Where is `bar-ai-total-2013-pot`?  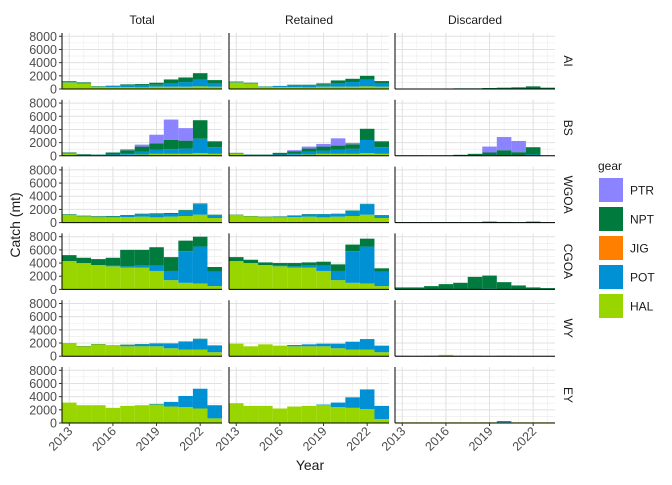
bar-ai-total-2013-pot is located at coordinates (69, 82).